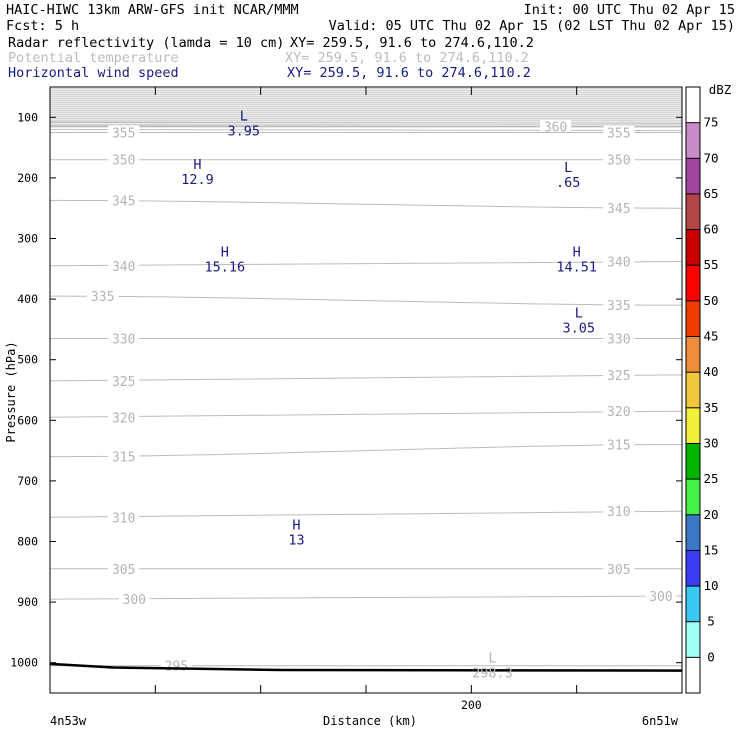 This screenshot has width=740, height=740. Describe the element at coordinates (710, 407) in the screenshot. I see `colorbar-label: 35` at that location.